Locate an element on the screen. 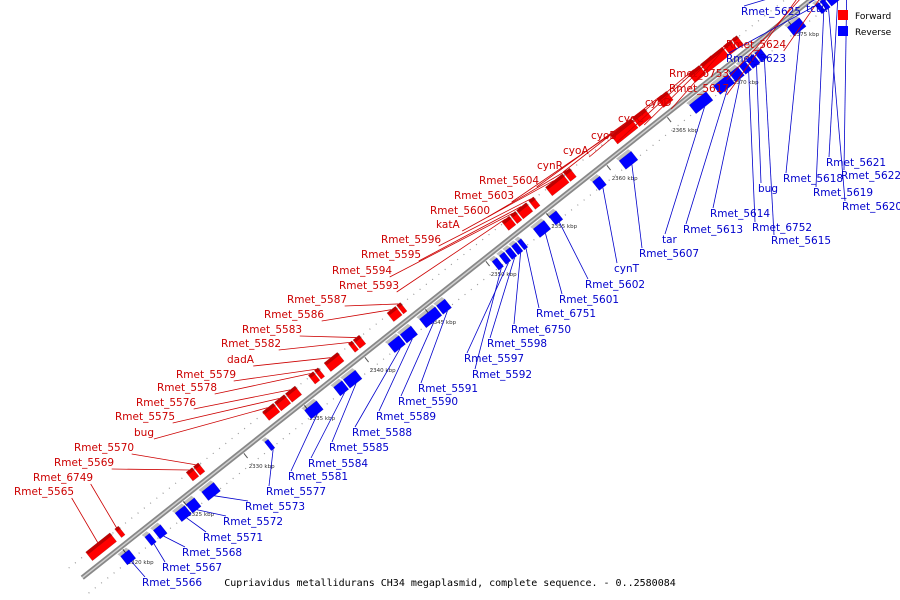  reverse-label-Rmet_5568: Rmet_5568 is located at coordinates (212, 553).